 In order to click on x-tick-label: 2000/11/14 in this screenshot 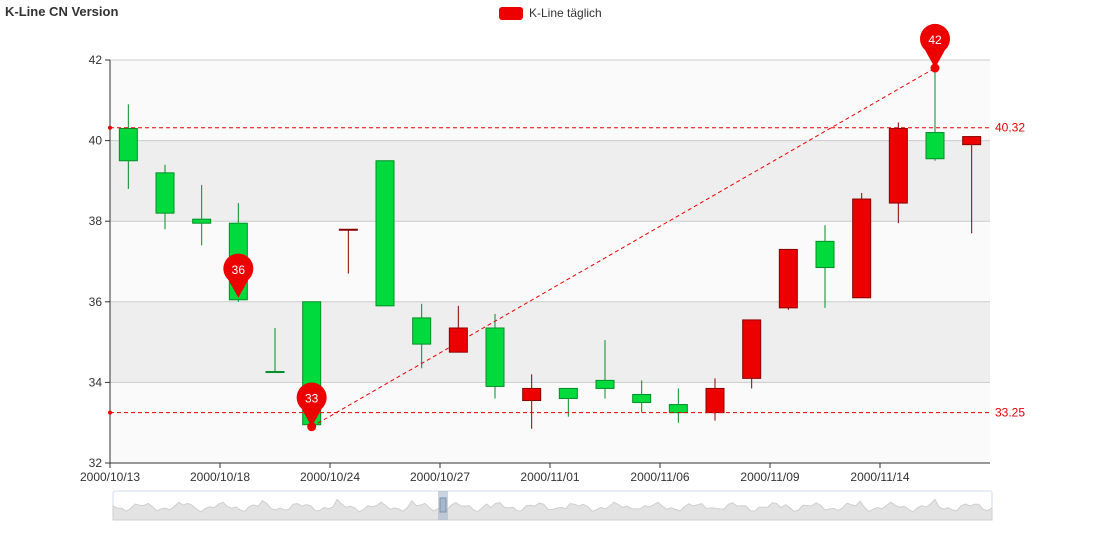, I will do `click(879, 477)`.